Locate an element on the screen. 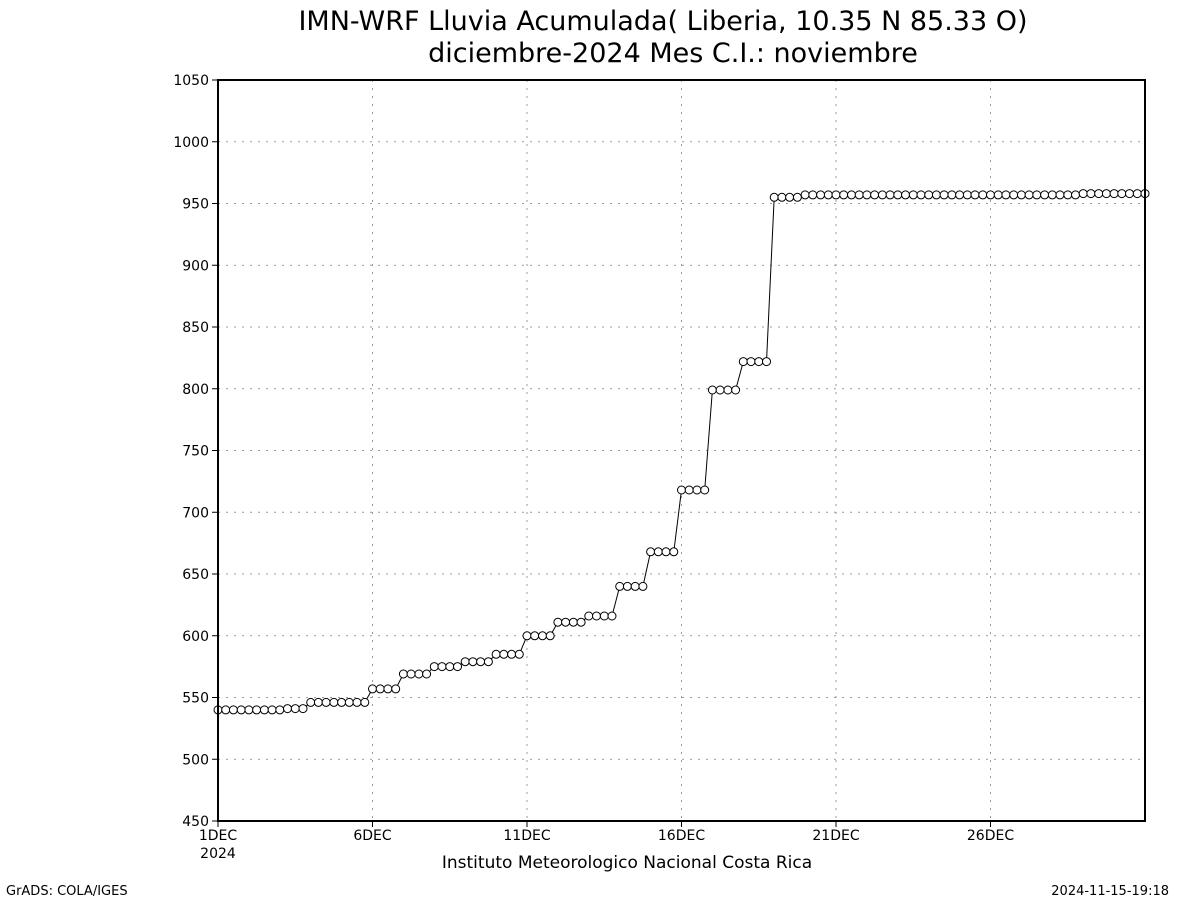 The width and height of the screenshot is (1200, 900). y-tick-label: 550 is located at coordinates (195, 699).